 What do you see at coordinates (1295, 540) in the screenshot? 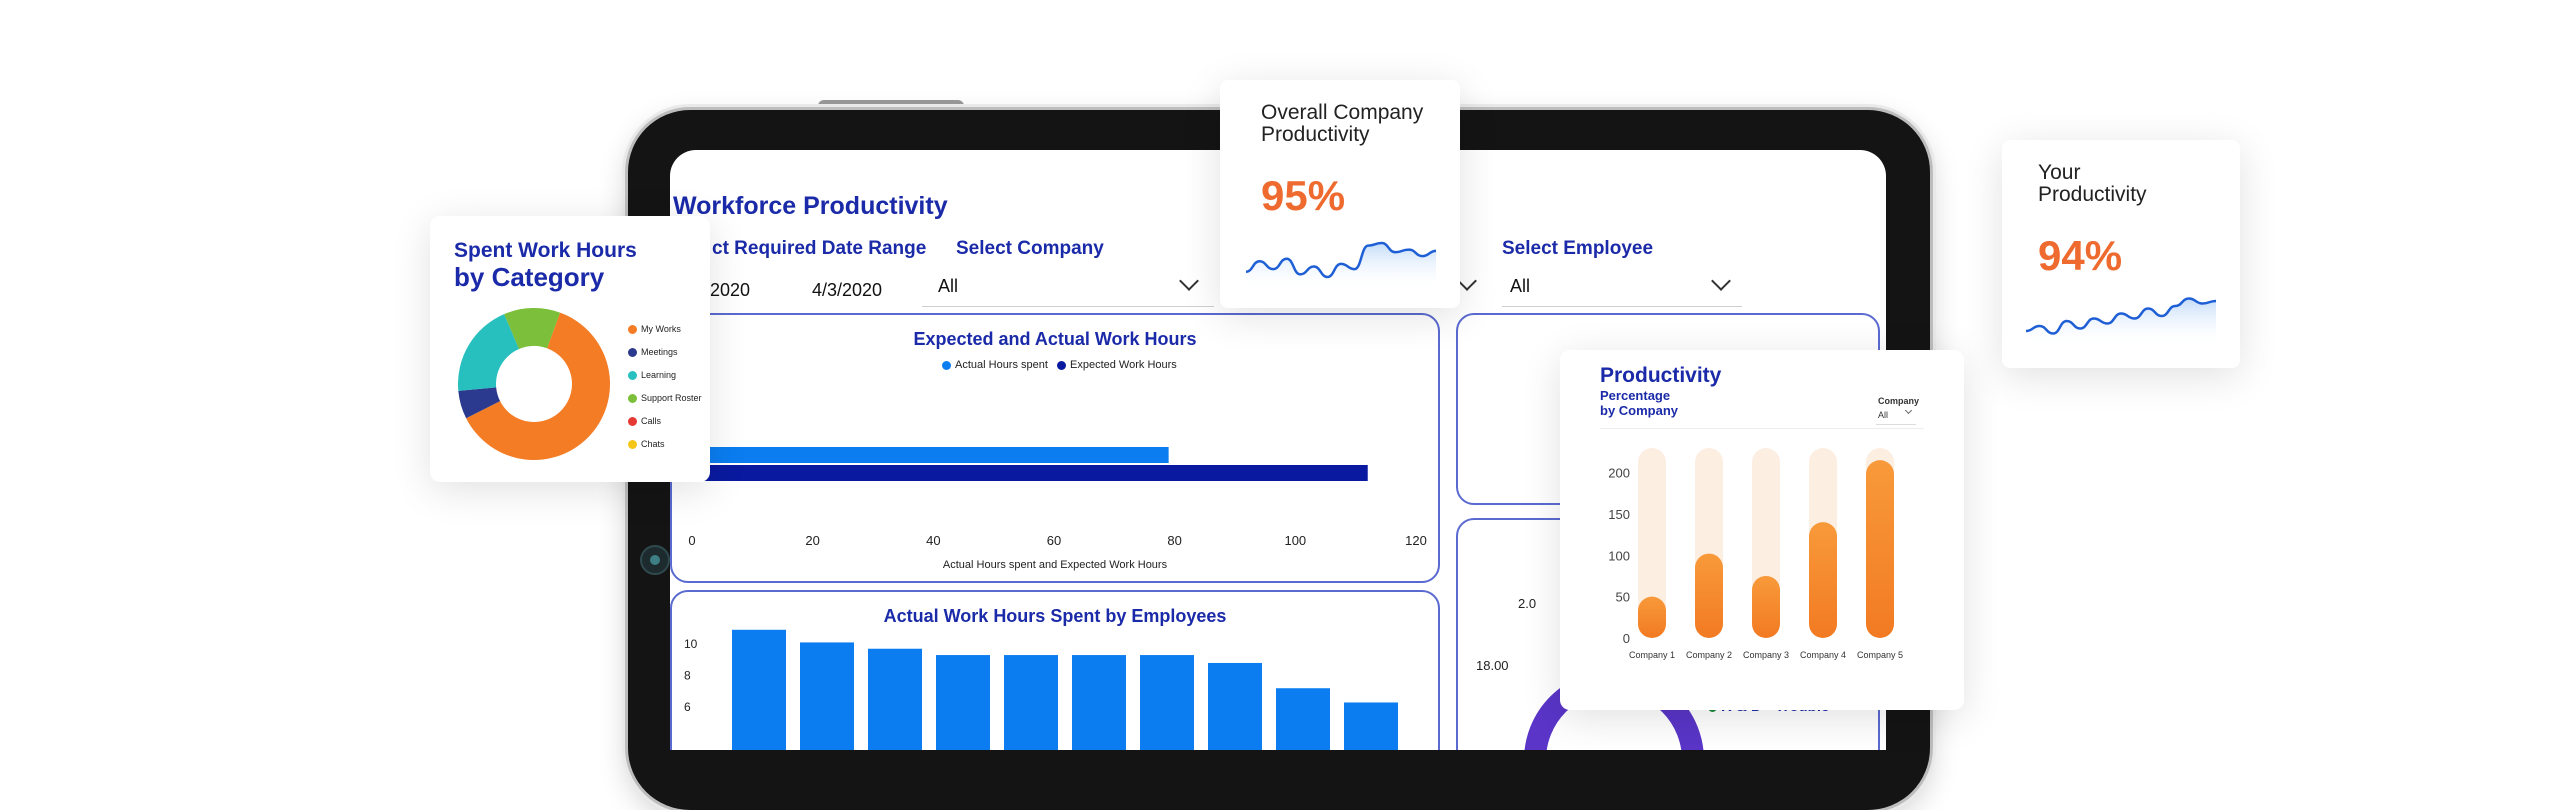
I see `x-tick-label: 100` at bounding box center [1295, 540].